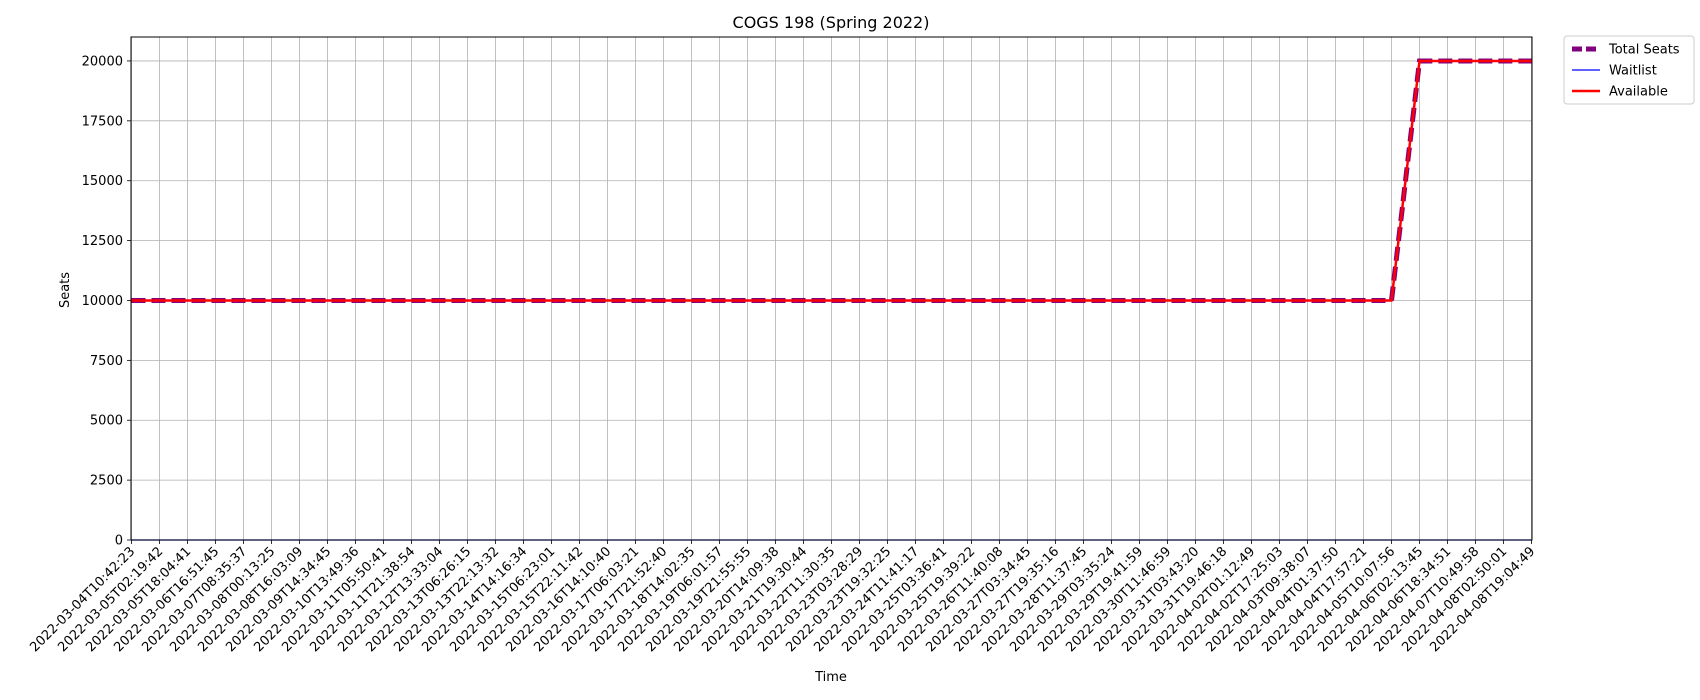 The height and width of the screenshot is (700, 1700). I want to click on x-axis-label: Time, so click(830, 677).